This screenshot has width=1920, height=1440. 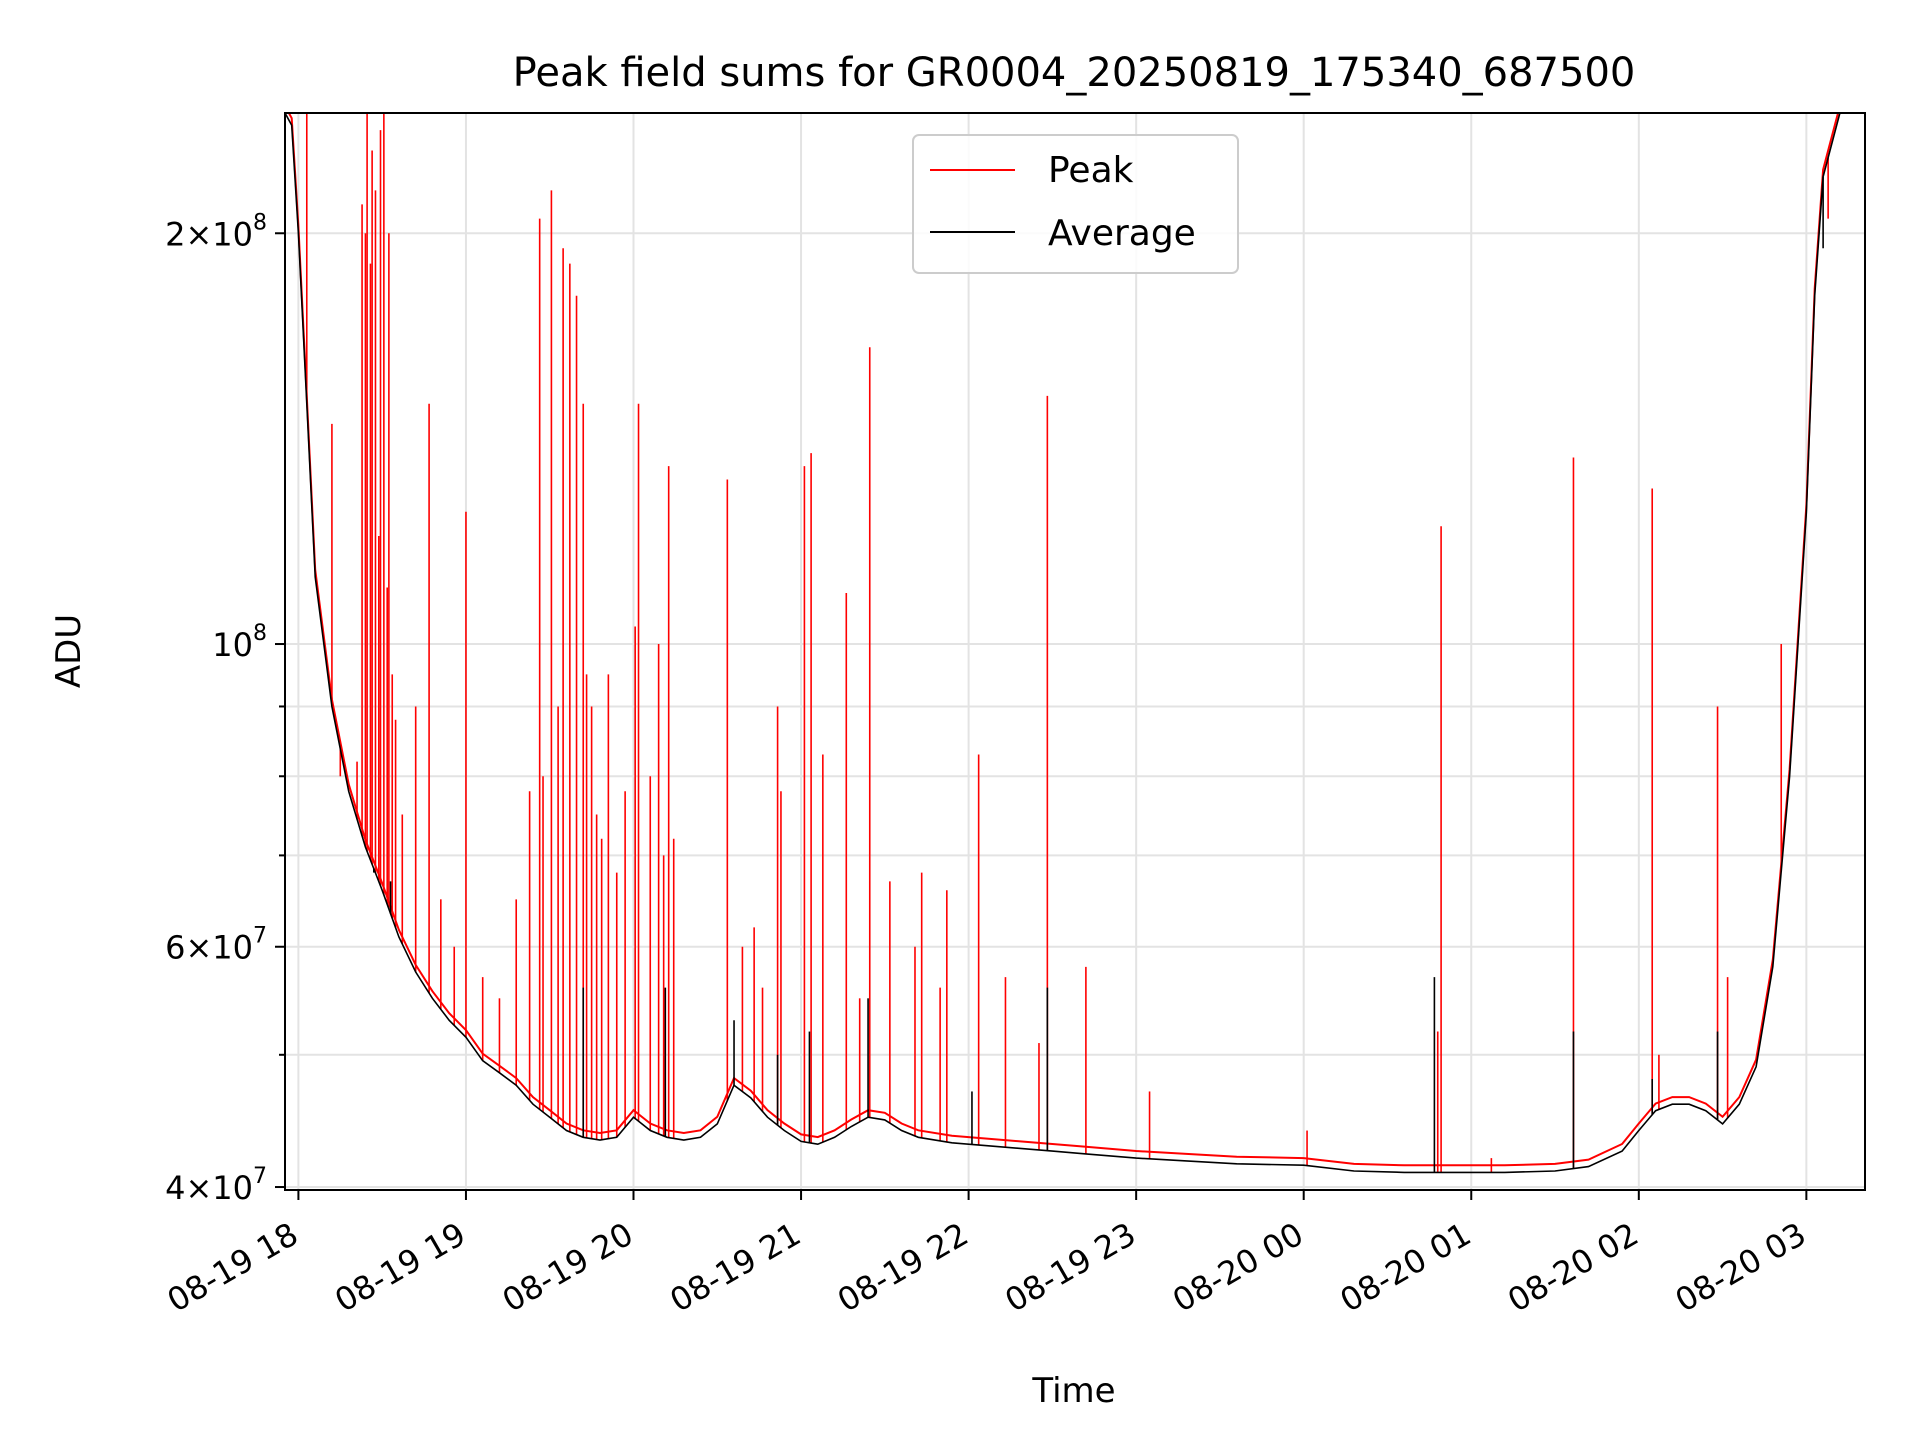 What do you see at coordinates (239, 642) in the screenshot?
I see `y-tick-label: 108` at bounding box center [239, 642].